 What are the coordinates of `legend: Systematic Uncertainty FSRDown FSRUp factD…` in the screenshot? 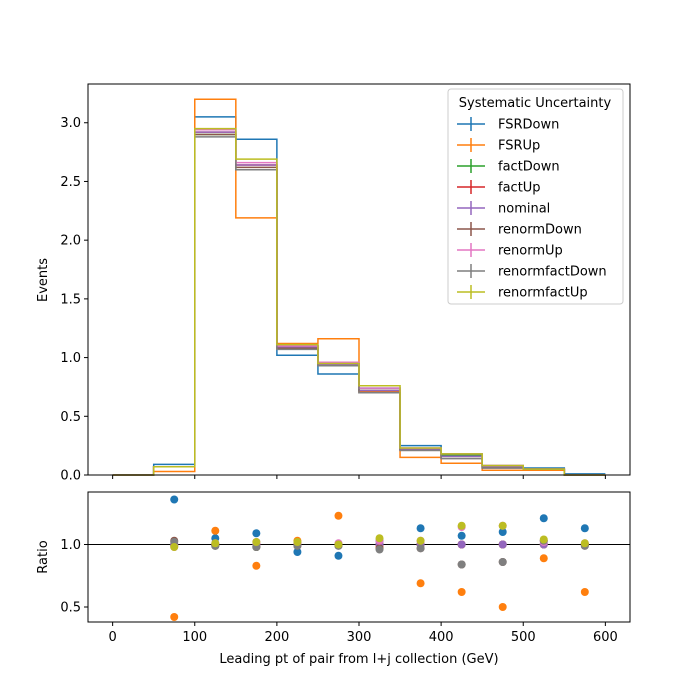 It's located at (535, 196).